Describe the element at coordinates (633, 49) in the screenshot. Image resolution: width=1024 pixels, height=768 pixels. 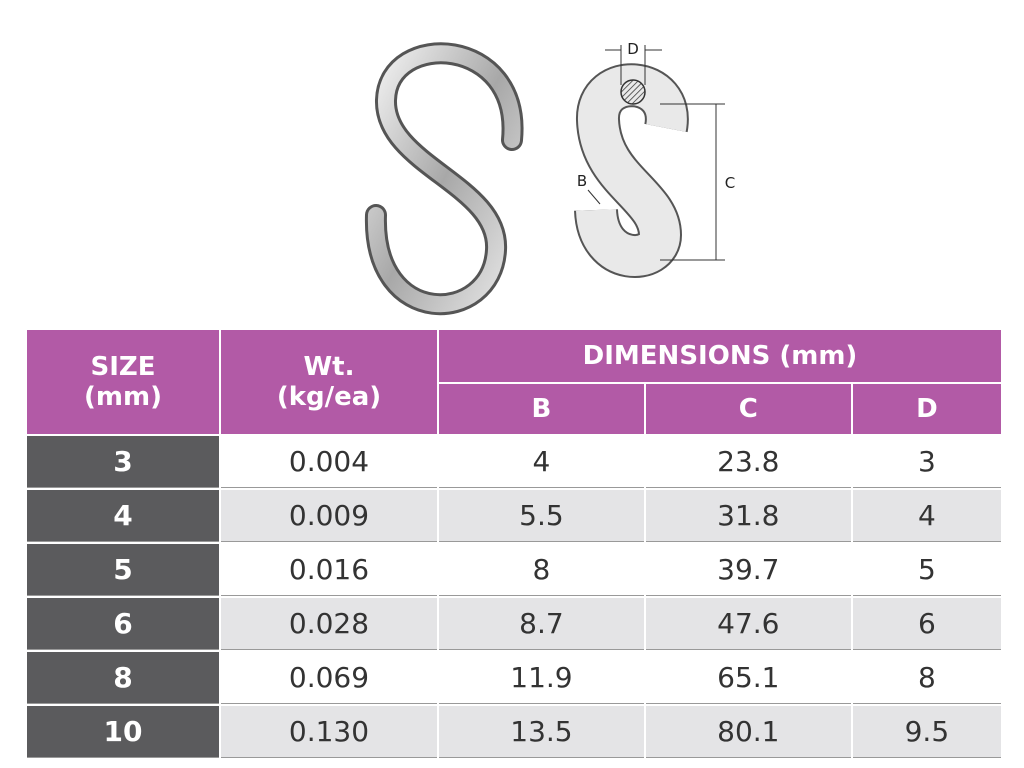
I see `label-d: D` at that location.